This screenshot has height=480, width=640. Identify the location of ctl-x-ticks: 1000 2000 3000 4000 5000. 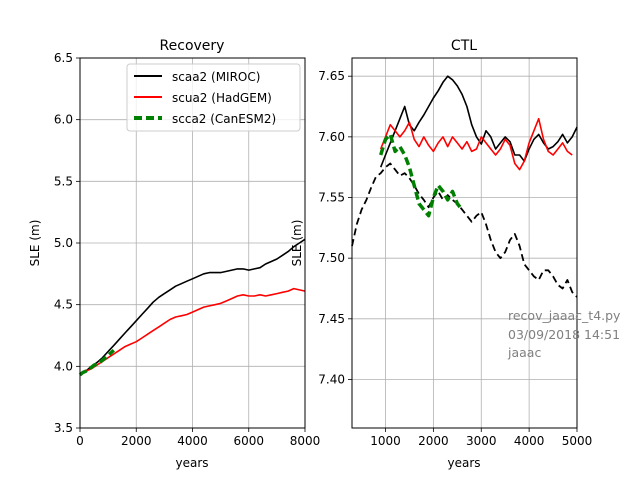
(481, 438).